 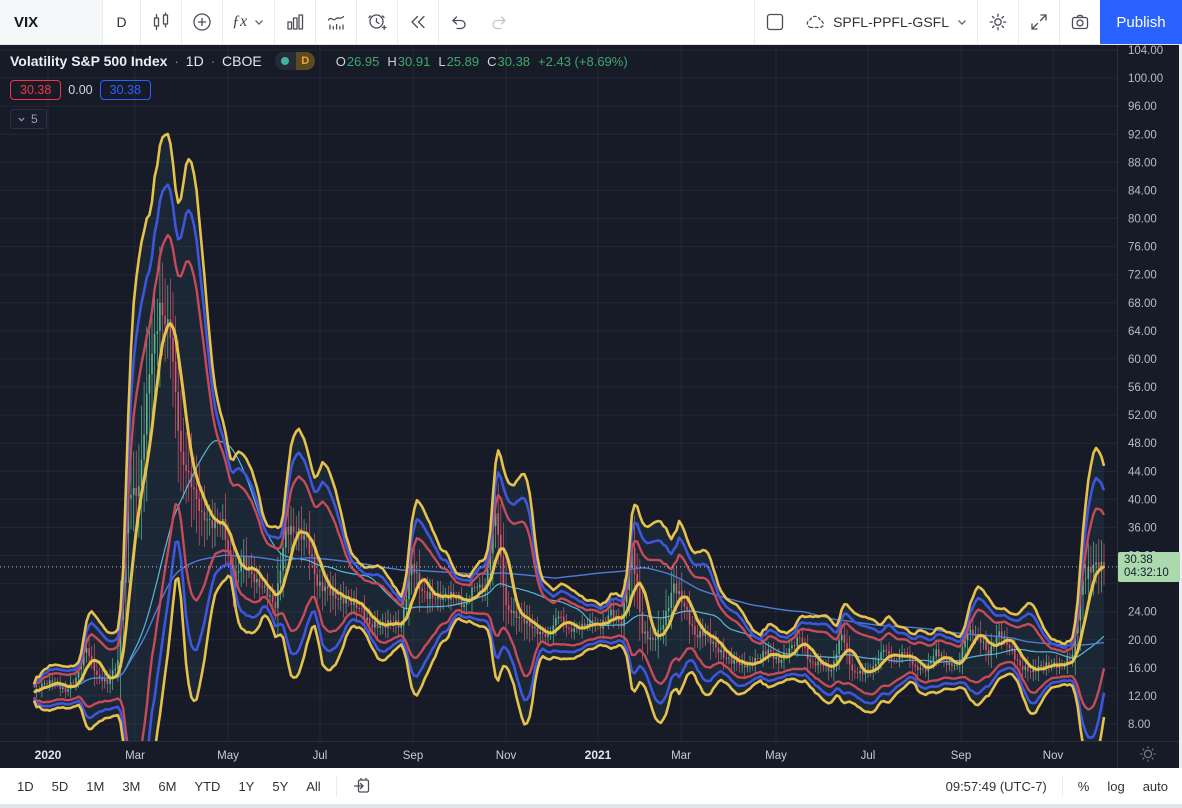 I want to click on compare-add-button, so click(x=202, y=22).